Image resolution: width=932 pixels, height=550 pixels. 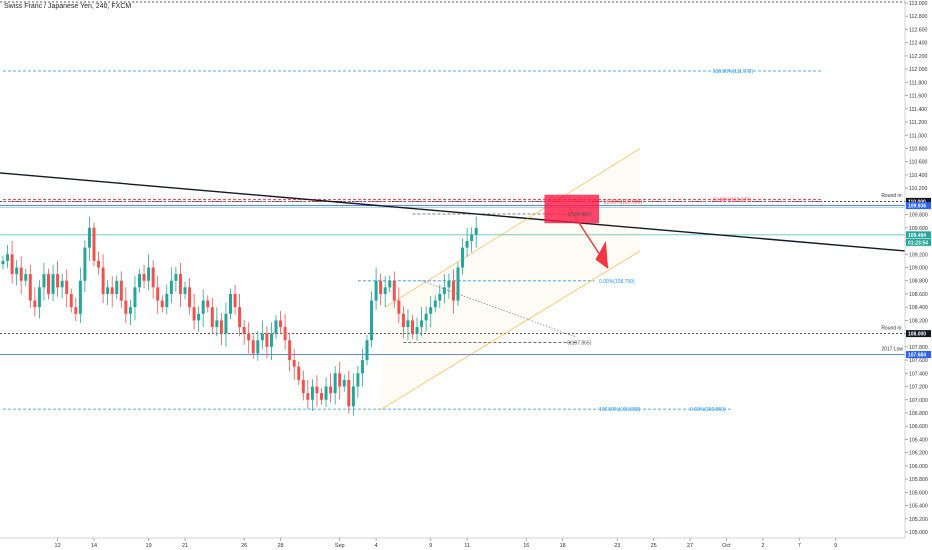 I want to click on price-badge-label: 107.684, so click(x=917, y=356).